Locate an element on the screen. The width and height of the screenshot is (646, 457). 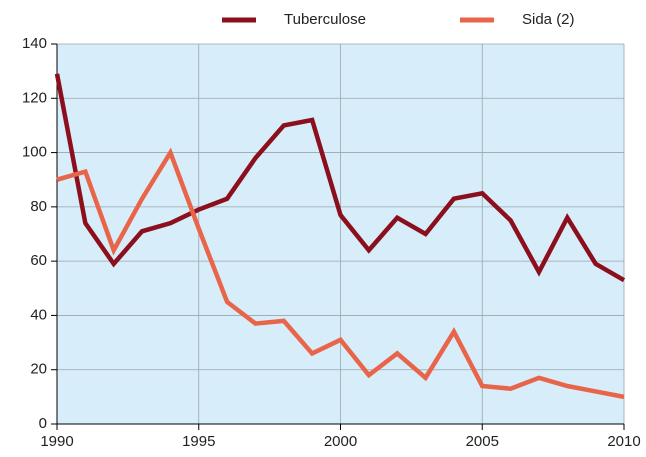
x-tick-label: 2000 is located at coordinates (340, 441).